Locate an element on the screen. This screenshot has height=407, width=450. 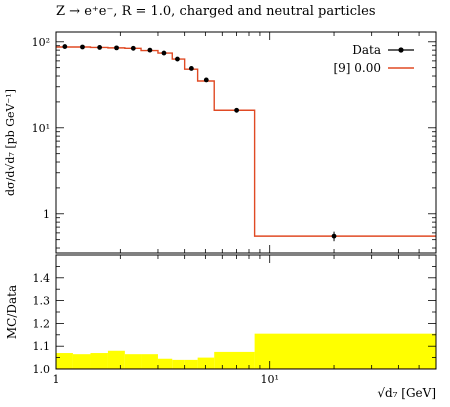
ratio-y-axis-label: MC/Data is located at coordinates (12, 312).